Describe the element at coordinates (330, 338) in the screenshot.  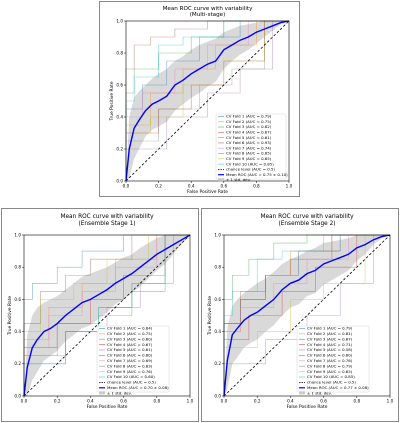
I see `legend-label-fold-3: CV Fold 3 (AUC = 0.87)` at that location.